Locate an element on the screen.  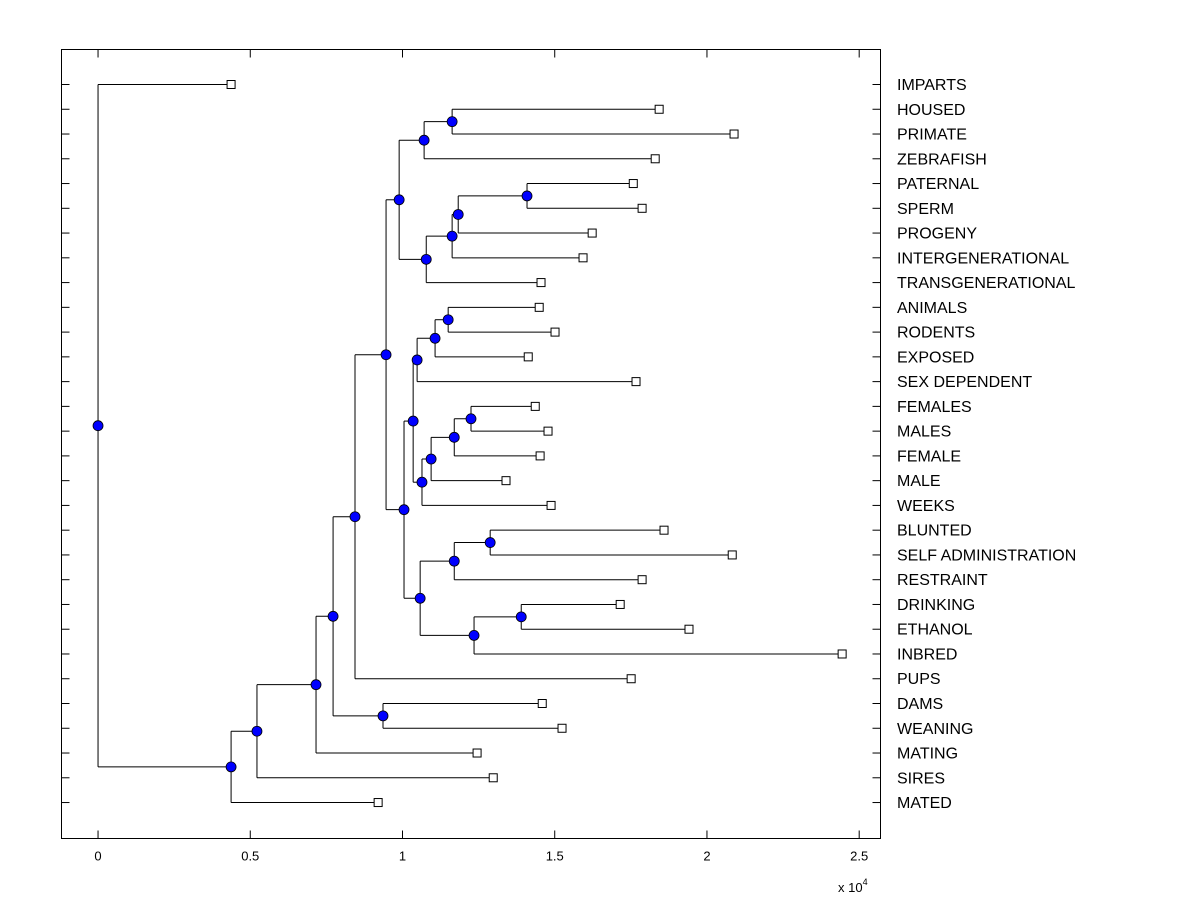
leaf-label: INBRED is located at coordinates (927, 654).